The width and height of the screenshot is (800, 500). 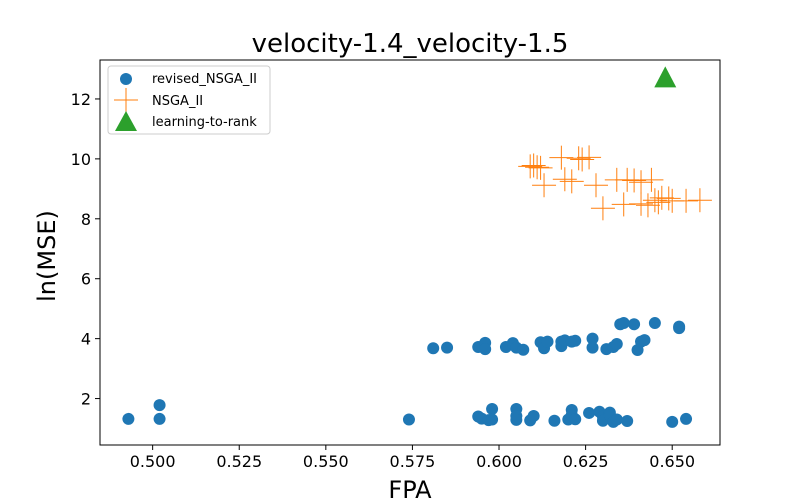 I want to click on y-tick-label: 10, so click(x=81, y=159).